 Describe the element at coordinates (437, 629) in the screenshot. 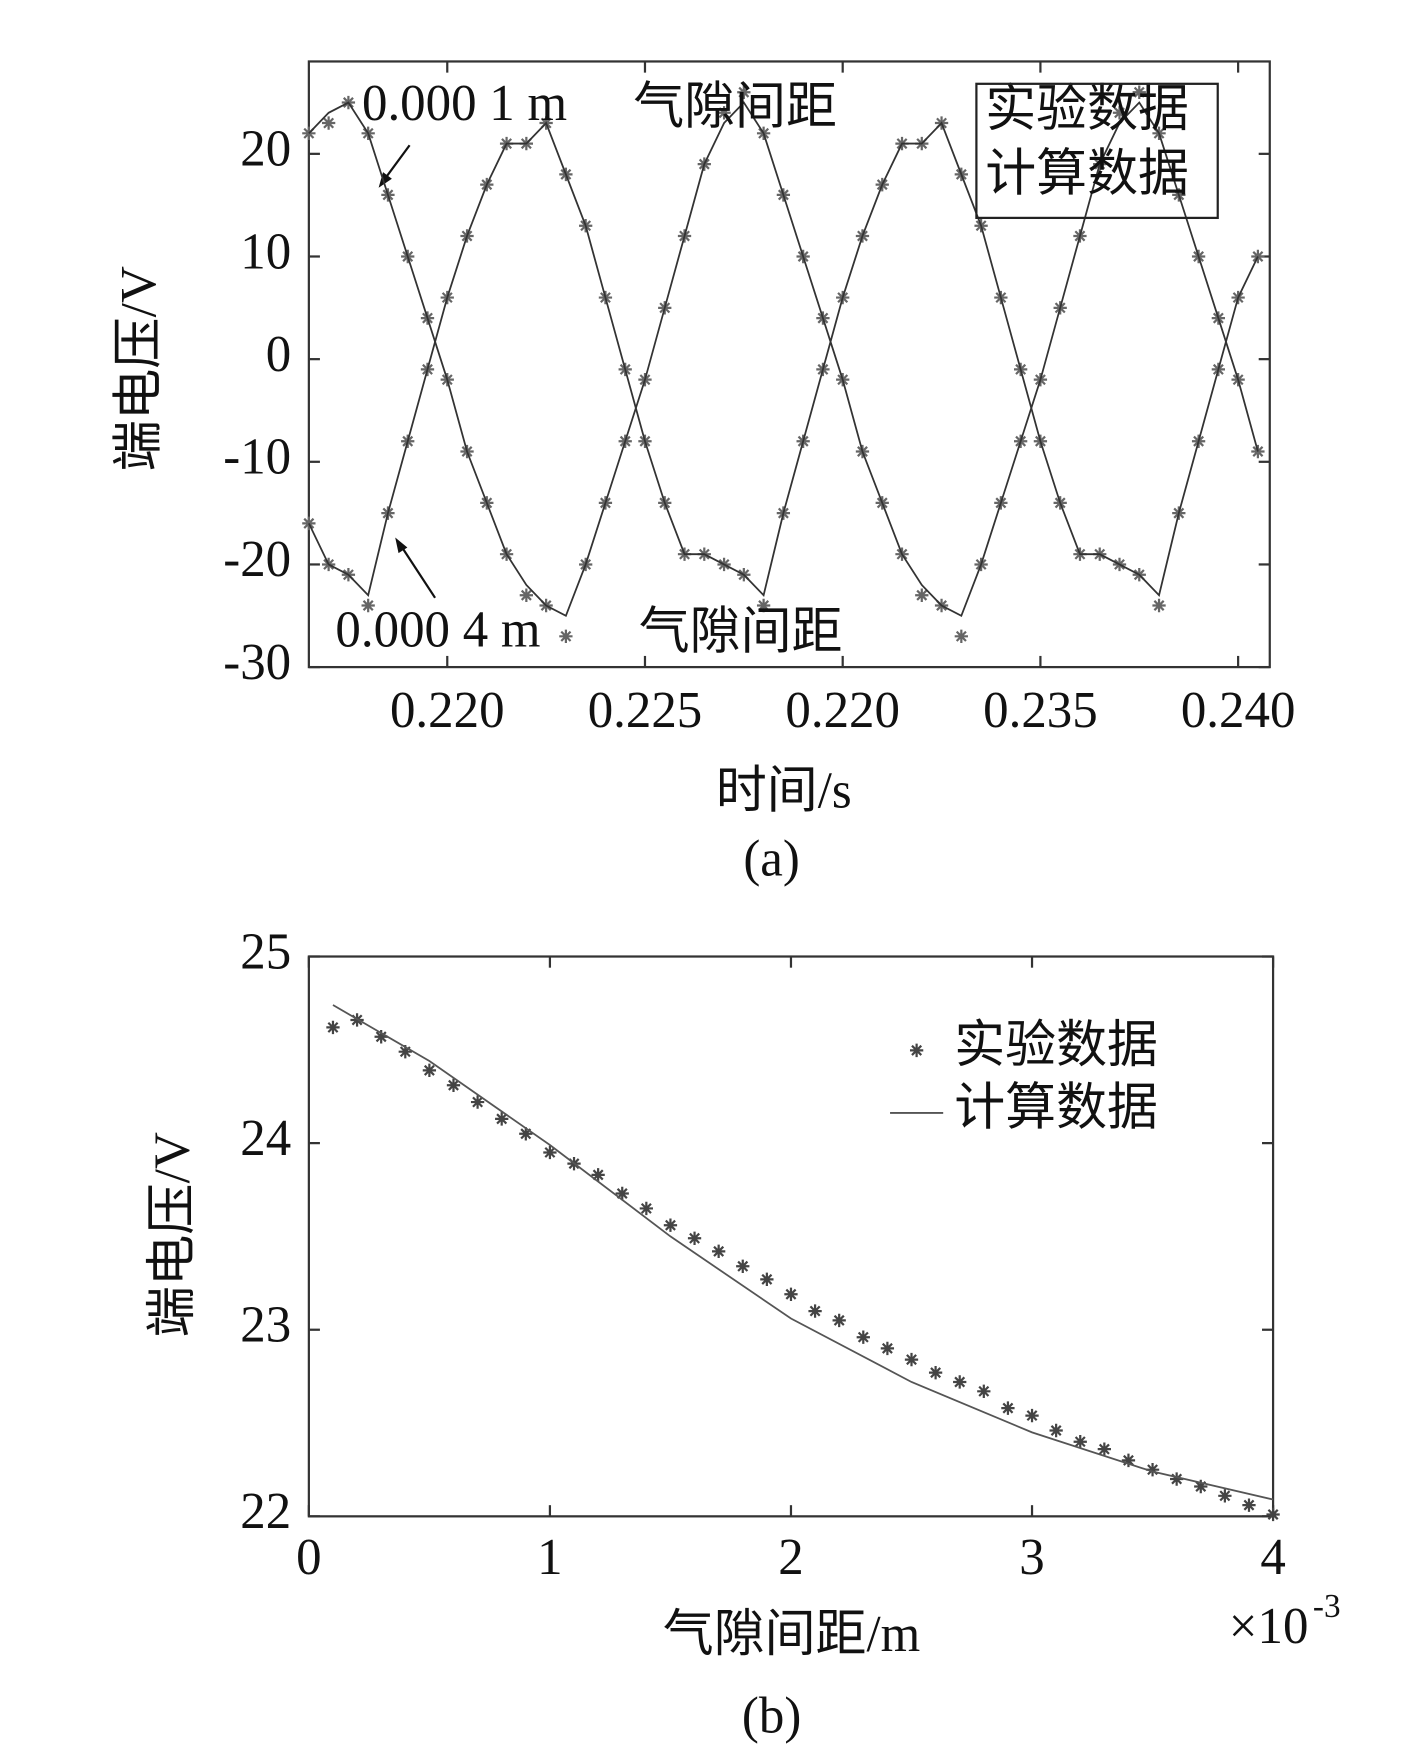

I see `annotation: 0.000 4 m` at that location.